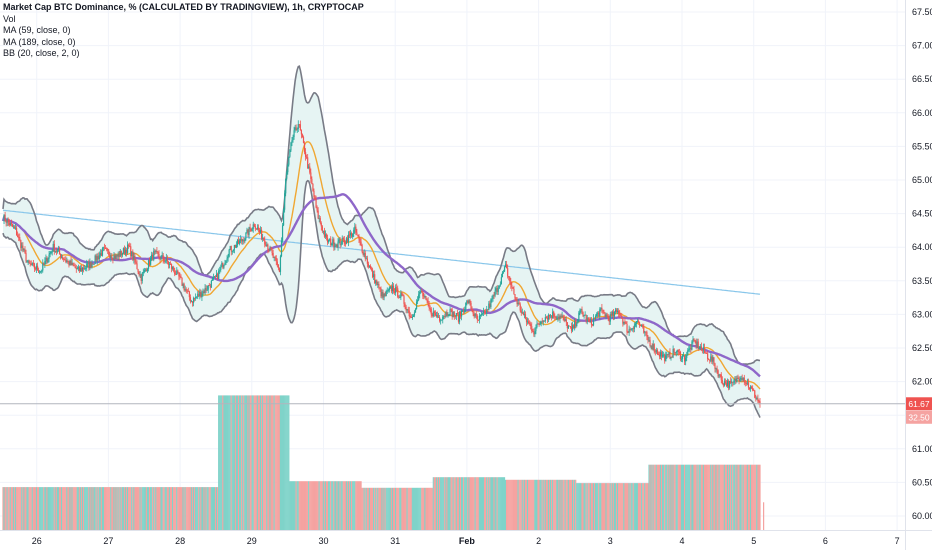 The image size is (932, 550). Describe the element at coordinates (37, 30) in the screenshot. I see `legend-ma59: MA (59, close, 0)` at that location.